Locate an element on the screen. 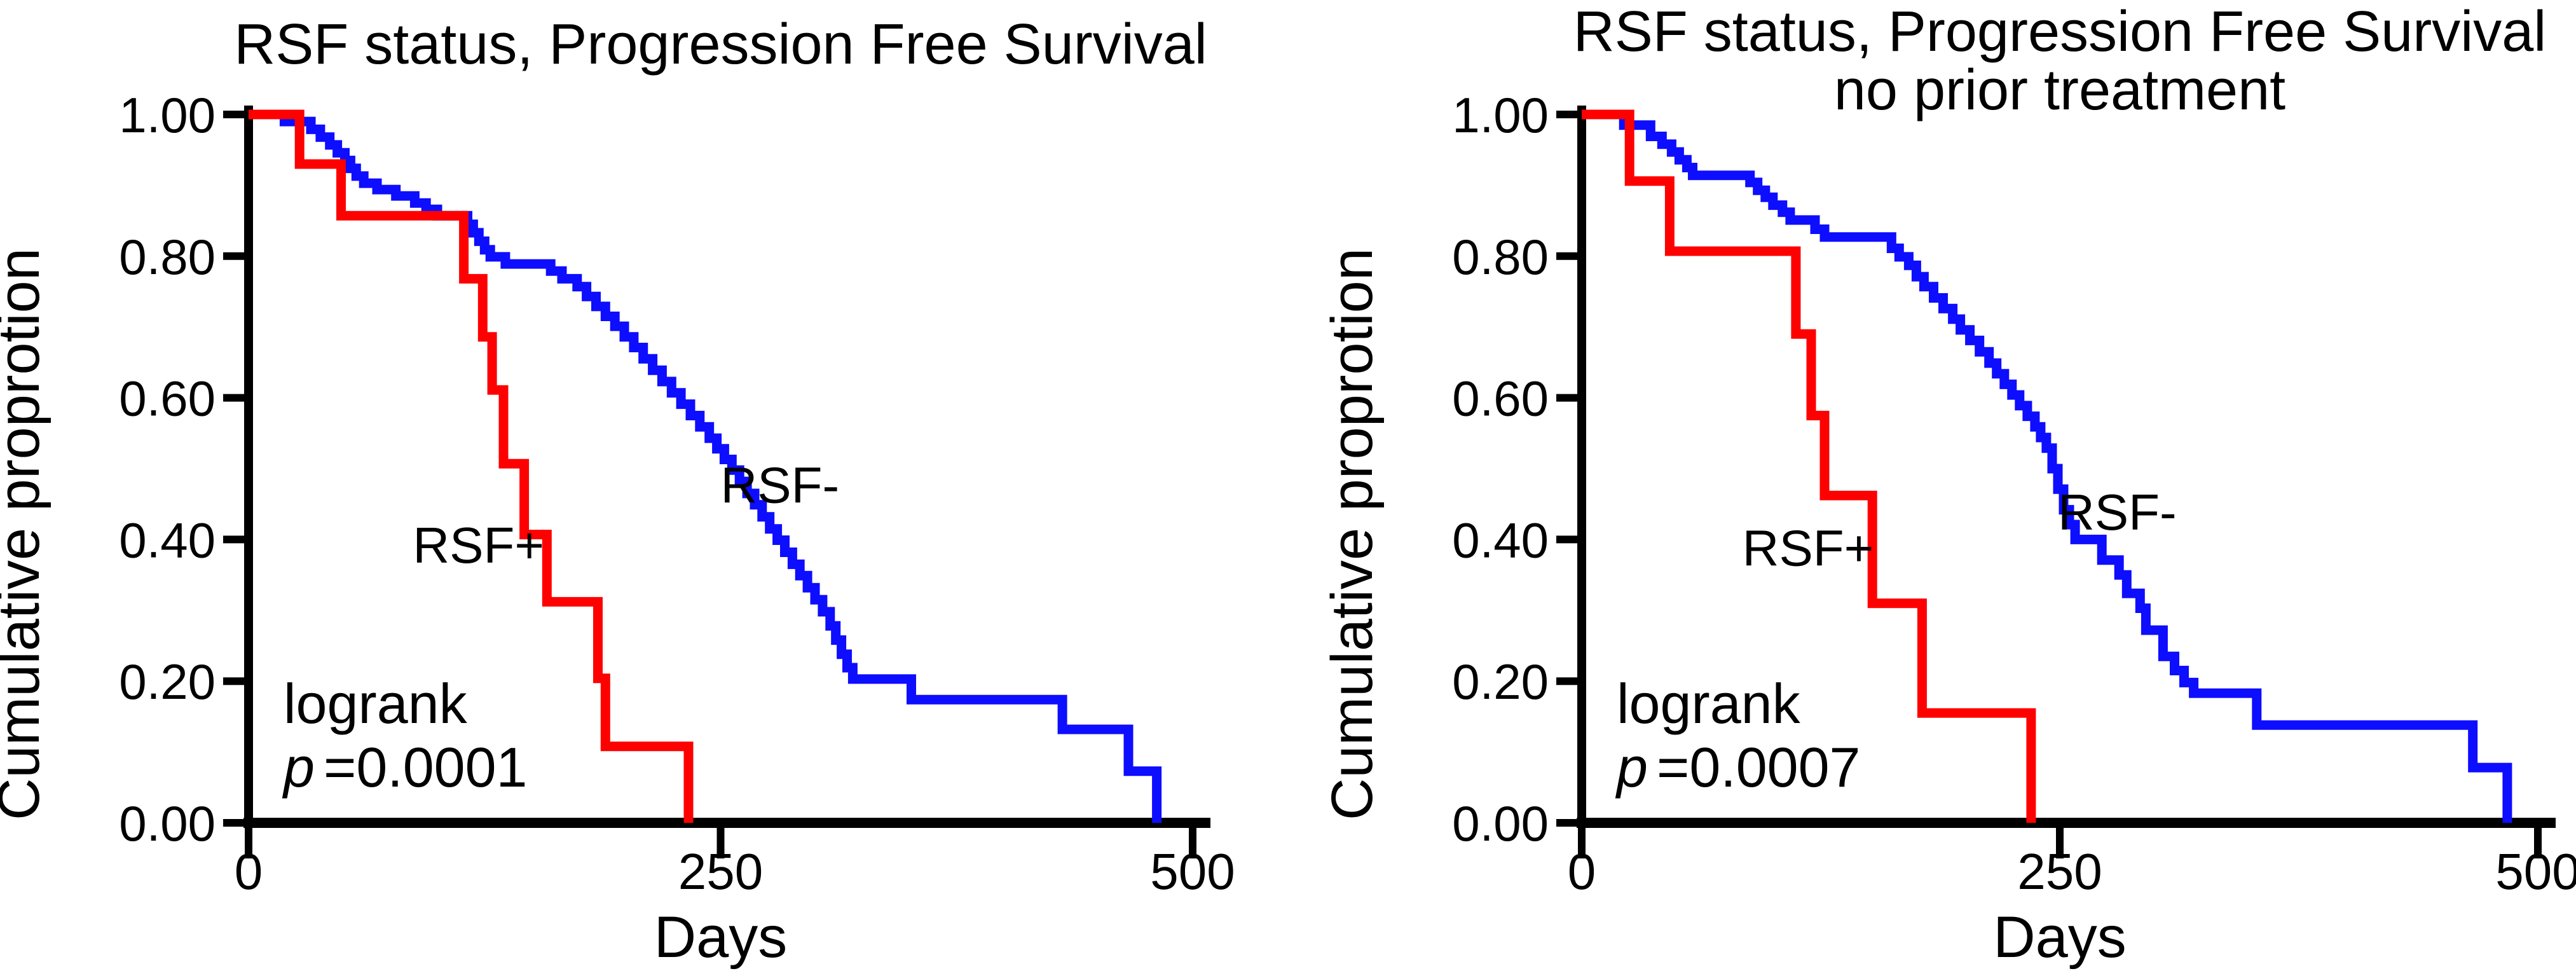  p-value-annotation: p =0.0007 is located at coordinates (1738, 768).